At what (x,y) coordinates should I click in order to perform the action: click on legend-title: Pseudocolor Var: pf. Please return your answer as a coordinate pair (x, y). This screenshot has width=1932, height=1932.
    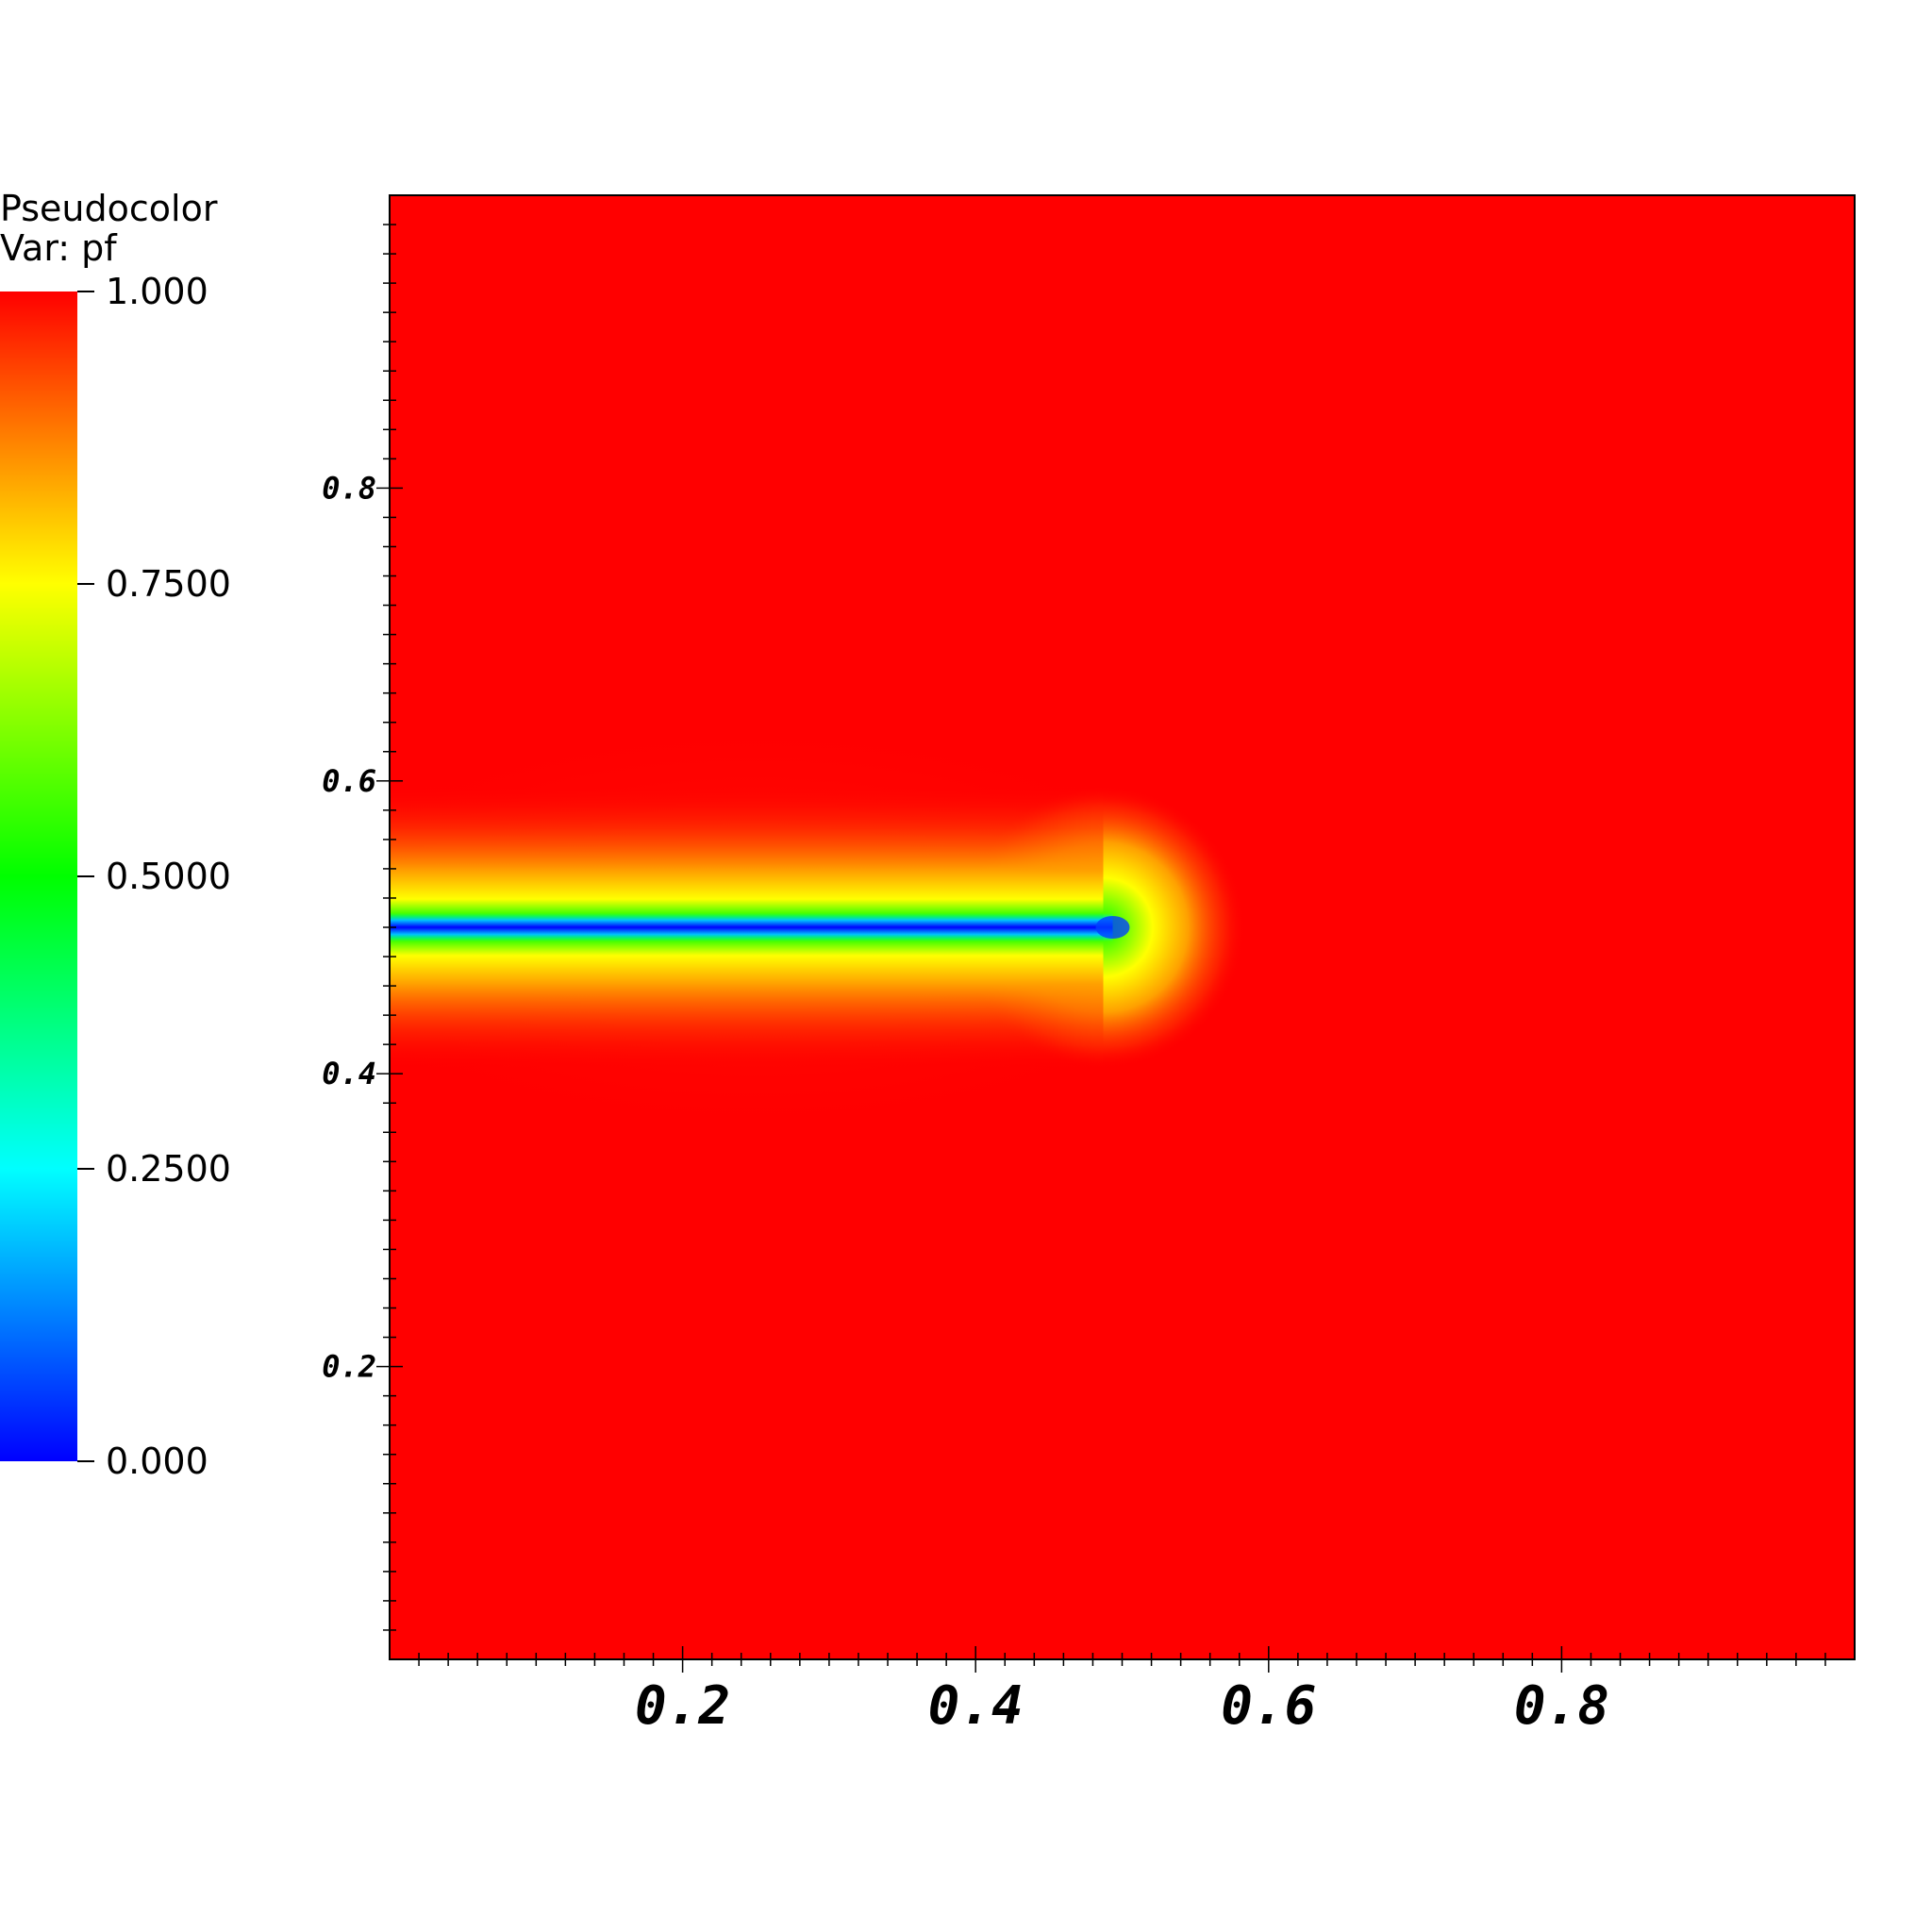
    Looking at the image, I should click on (109, 228).